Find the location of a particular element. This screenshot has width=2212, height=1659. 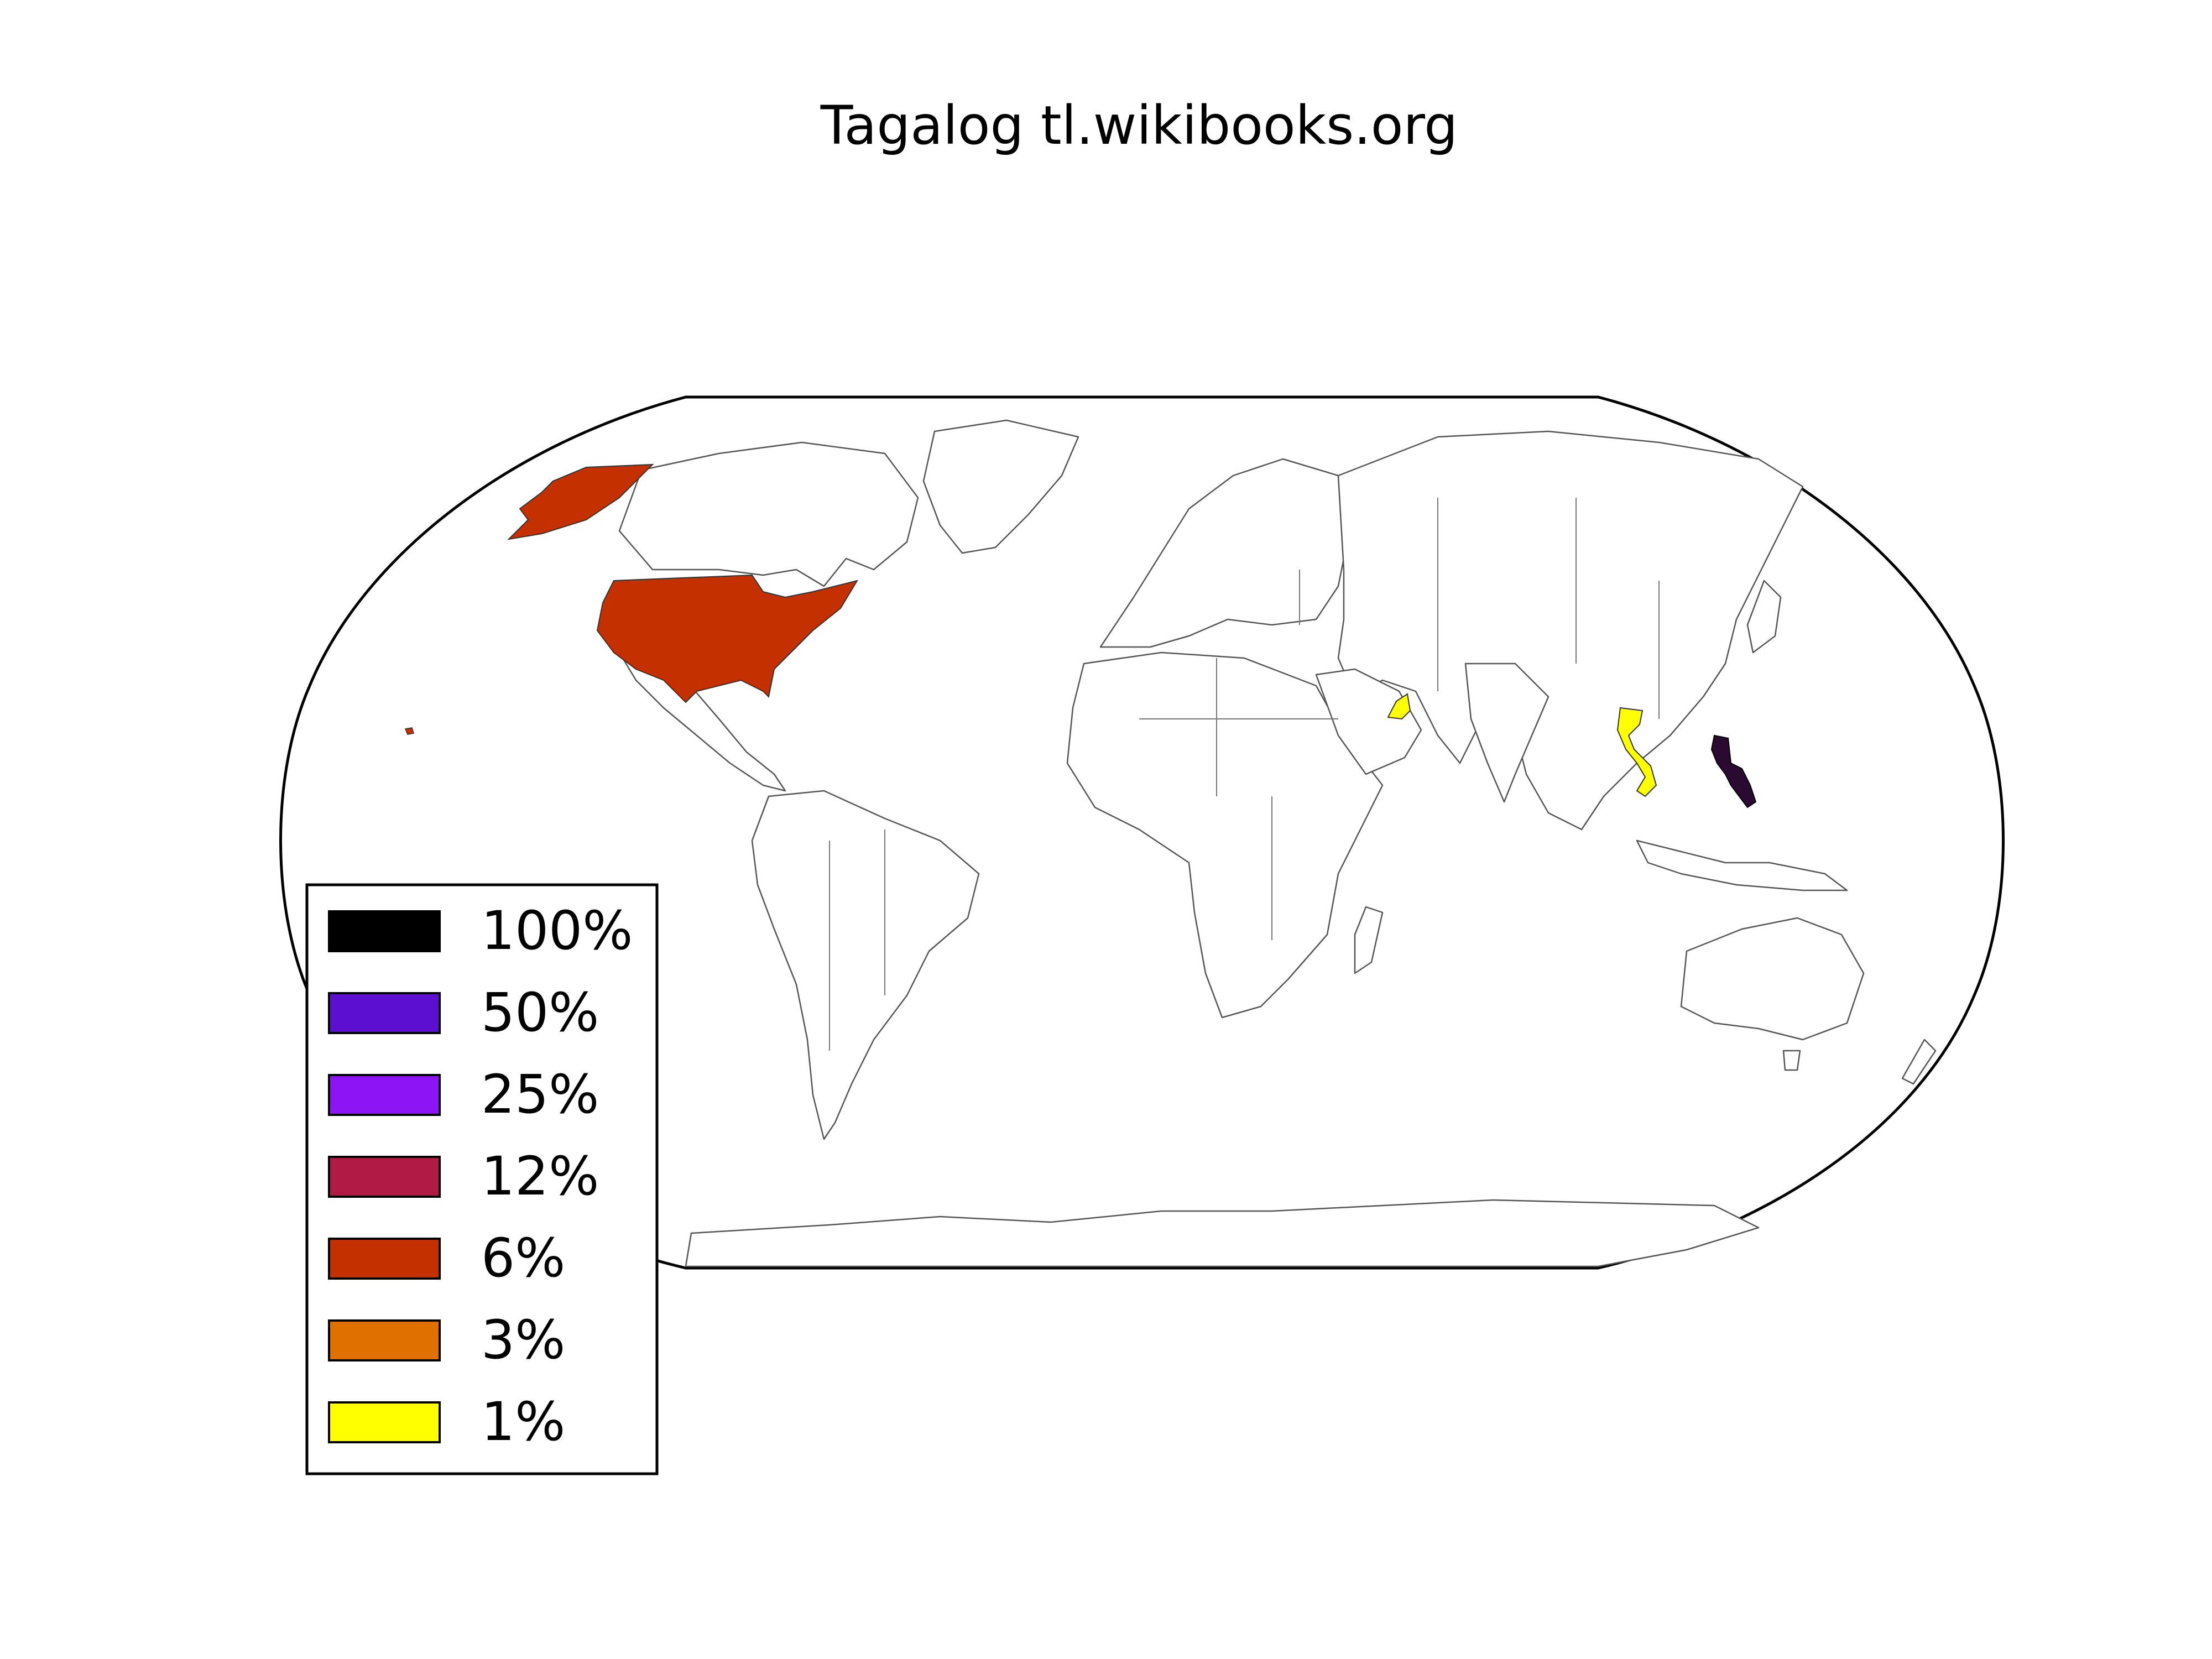

tasmania is located at coordinates (1792, 1061).